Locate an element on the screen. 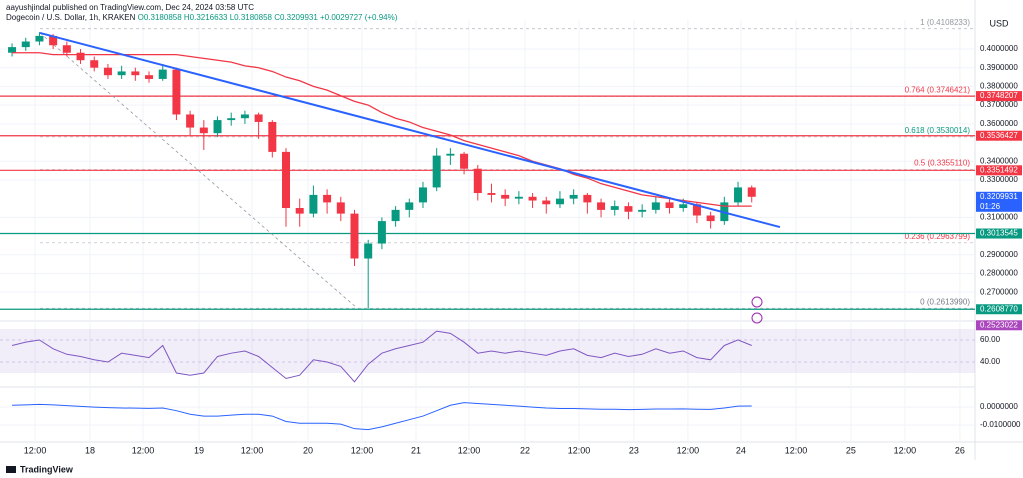 This screenshot has width=1023, height=478. rsi-band is located at coordinates (487, 350).